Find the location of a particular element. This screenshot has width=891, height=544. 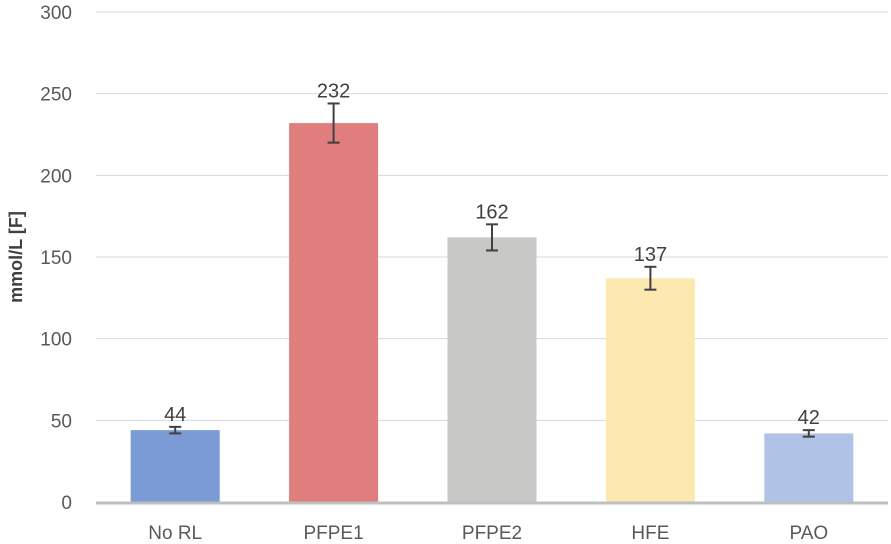

y-tick-label: 200 is located at coordinates (56, 176).